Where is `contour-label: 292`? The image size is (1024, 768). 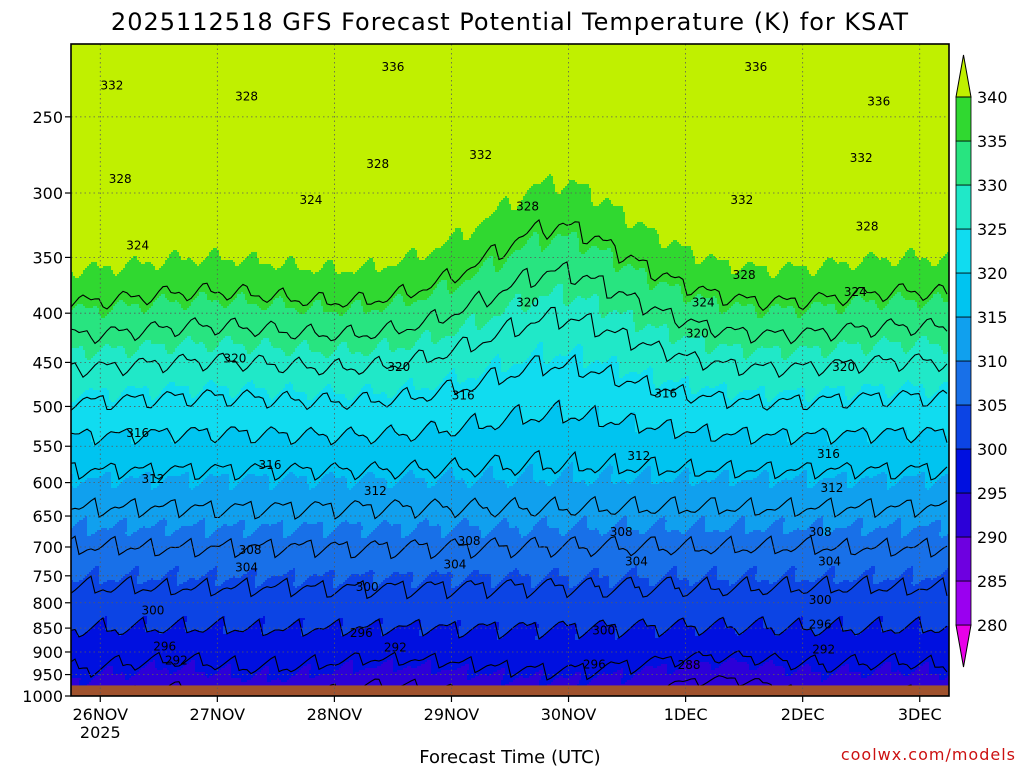 contour-label: 292 is located at coordinates (823, 650).